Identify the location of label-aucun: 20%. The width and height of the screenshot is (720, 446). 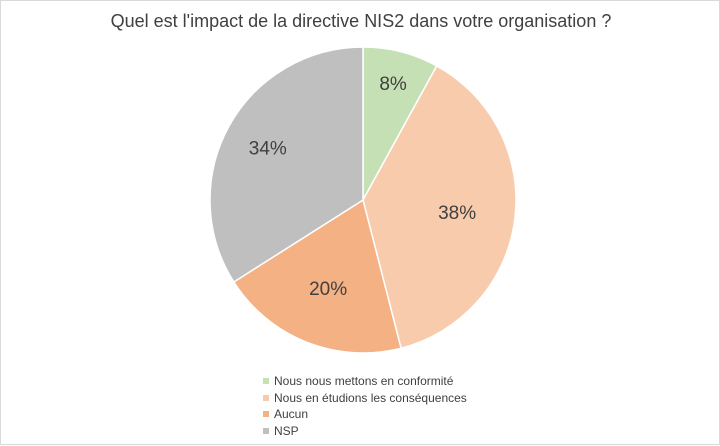
(328, 289).